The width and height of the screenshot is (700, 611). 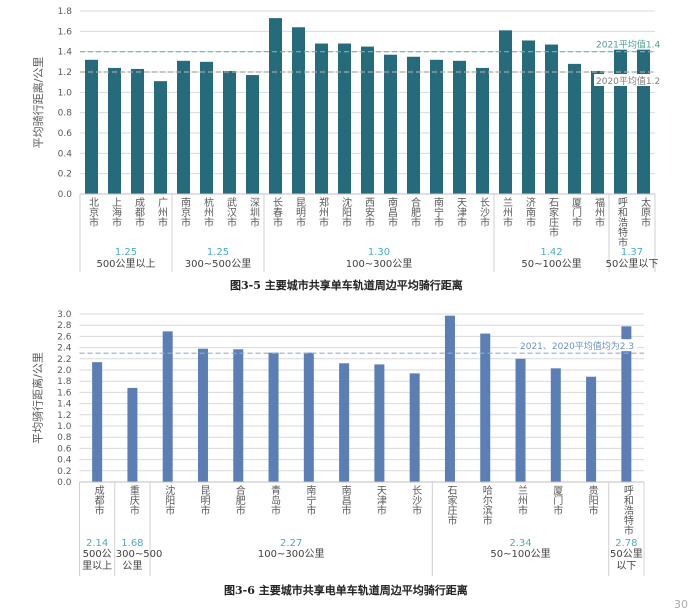 I want to click on reference-line-label: 2021、2020平均值均为2.3, so click(x=577, y=346).